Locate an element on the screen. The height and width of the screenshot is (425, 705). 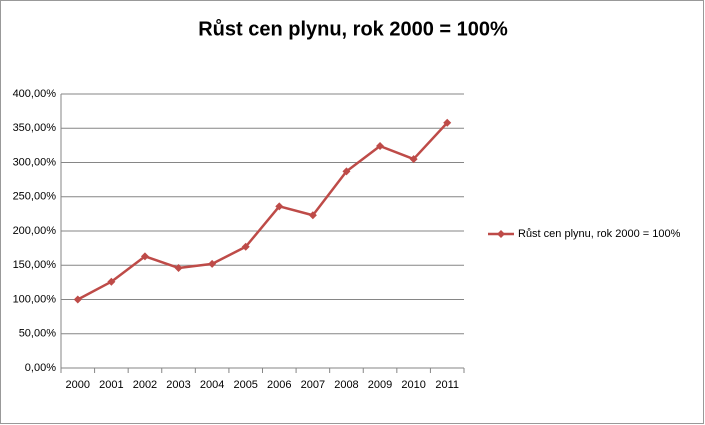
legend-label: Růst cen plynu, rok 2000 = 100% is located at coordinates (599, 234).